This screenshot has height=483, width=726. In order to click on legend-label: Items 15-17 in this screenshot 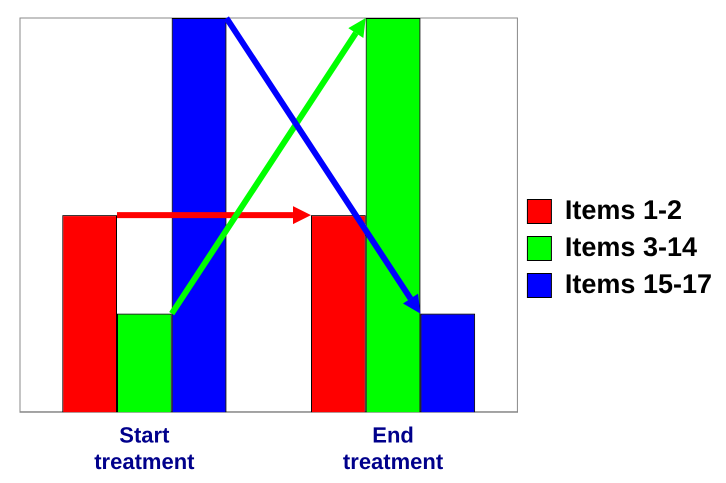, I will do `click(638, 283)`.